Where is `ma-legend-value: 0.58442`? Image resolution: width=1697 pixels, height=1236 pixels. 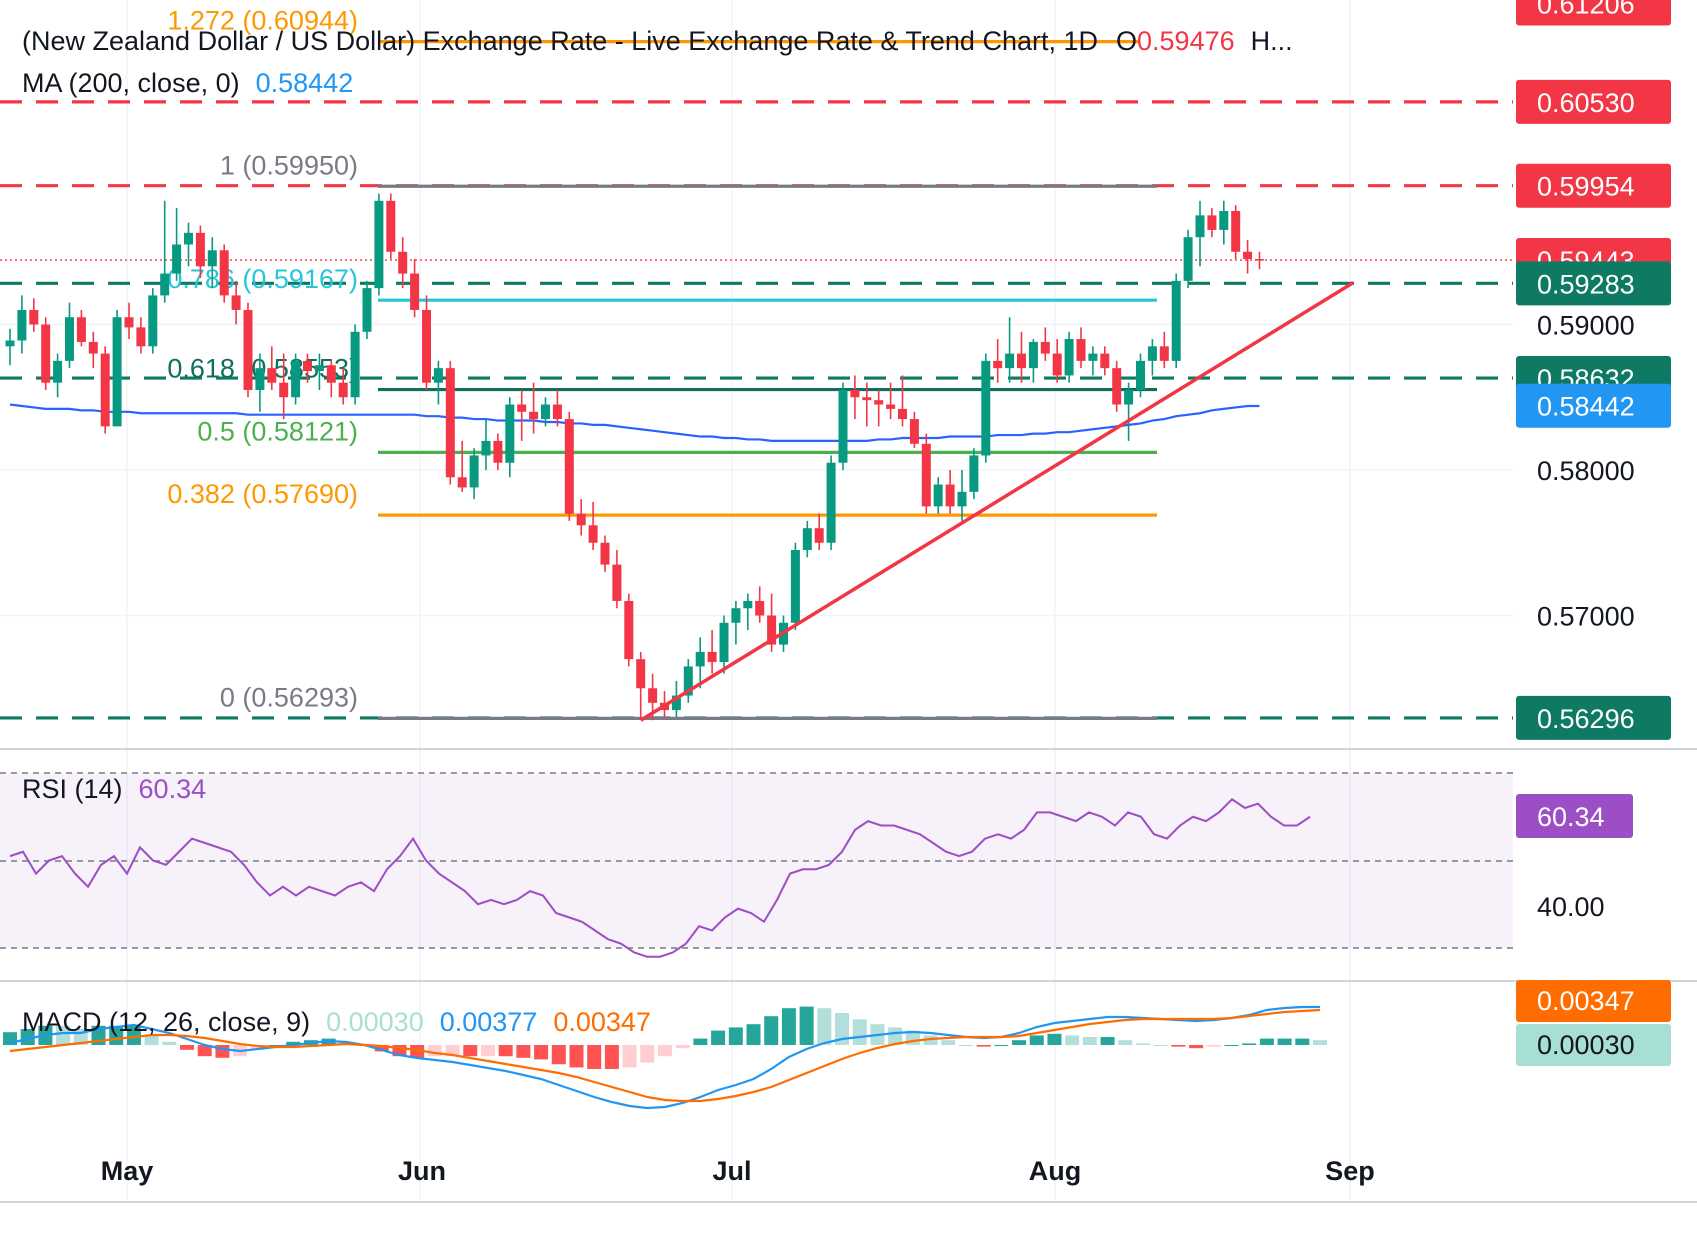
ma-legend-value: 0.58442 is located at coordinates (305, 83).